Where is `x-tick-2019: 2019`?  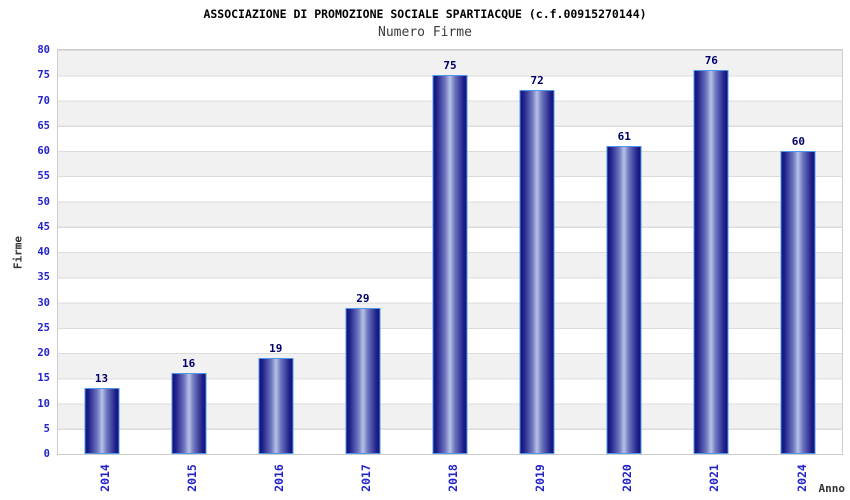 x-tick-2019: 2019 is located at coordinates (540, 478).